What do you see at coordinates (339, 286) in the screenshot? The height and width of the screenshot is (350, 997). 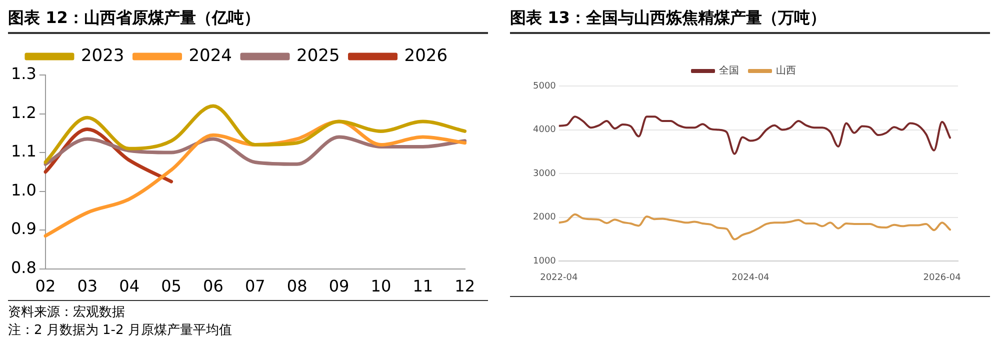 I see `x-tick-label: 09` at bounding box center [339, 286].